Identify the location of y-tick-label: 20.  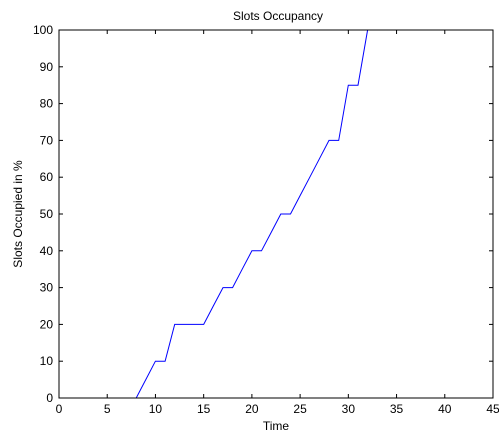
(47, 324).